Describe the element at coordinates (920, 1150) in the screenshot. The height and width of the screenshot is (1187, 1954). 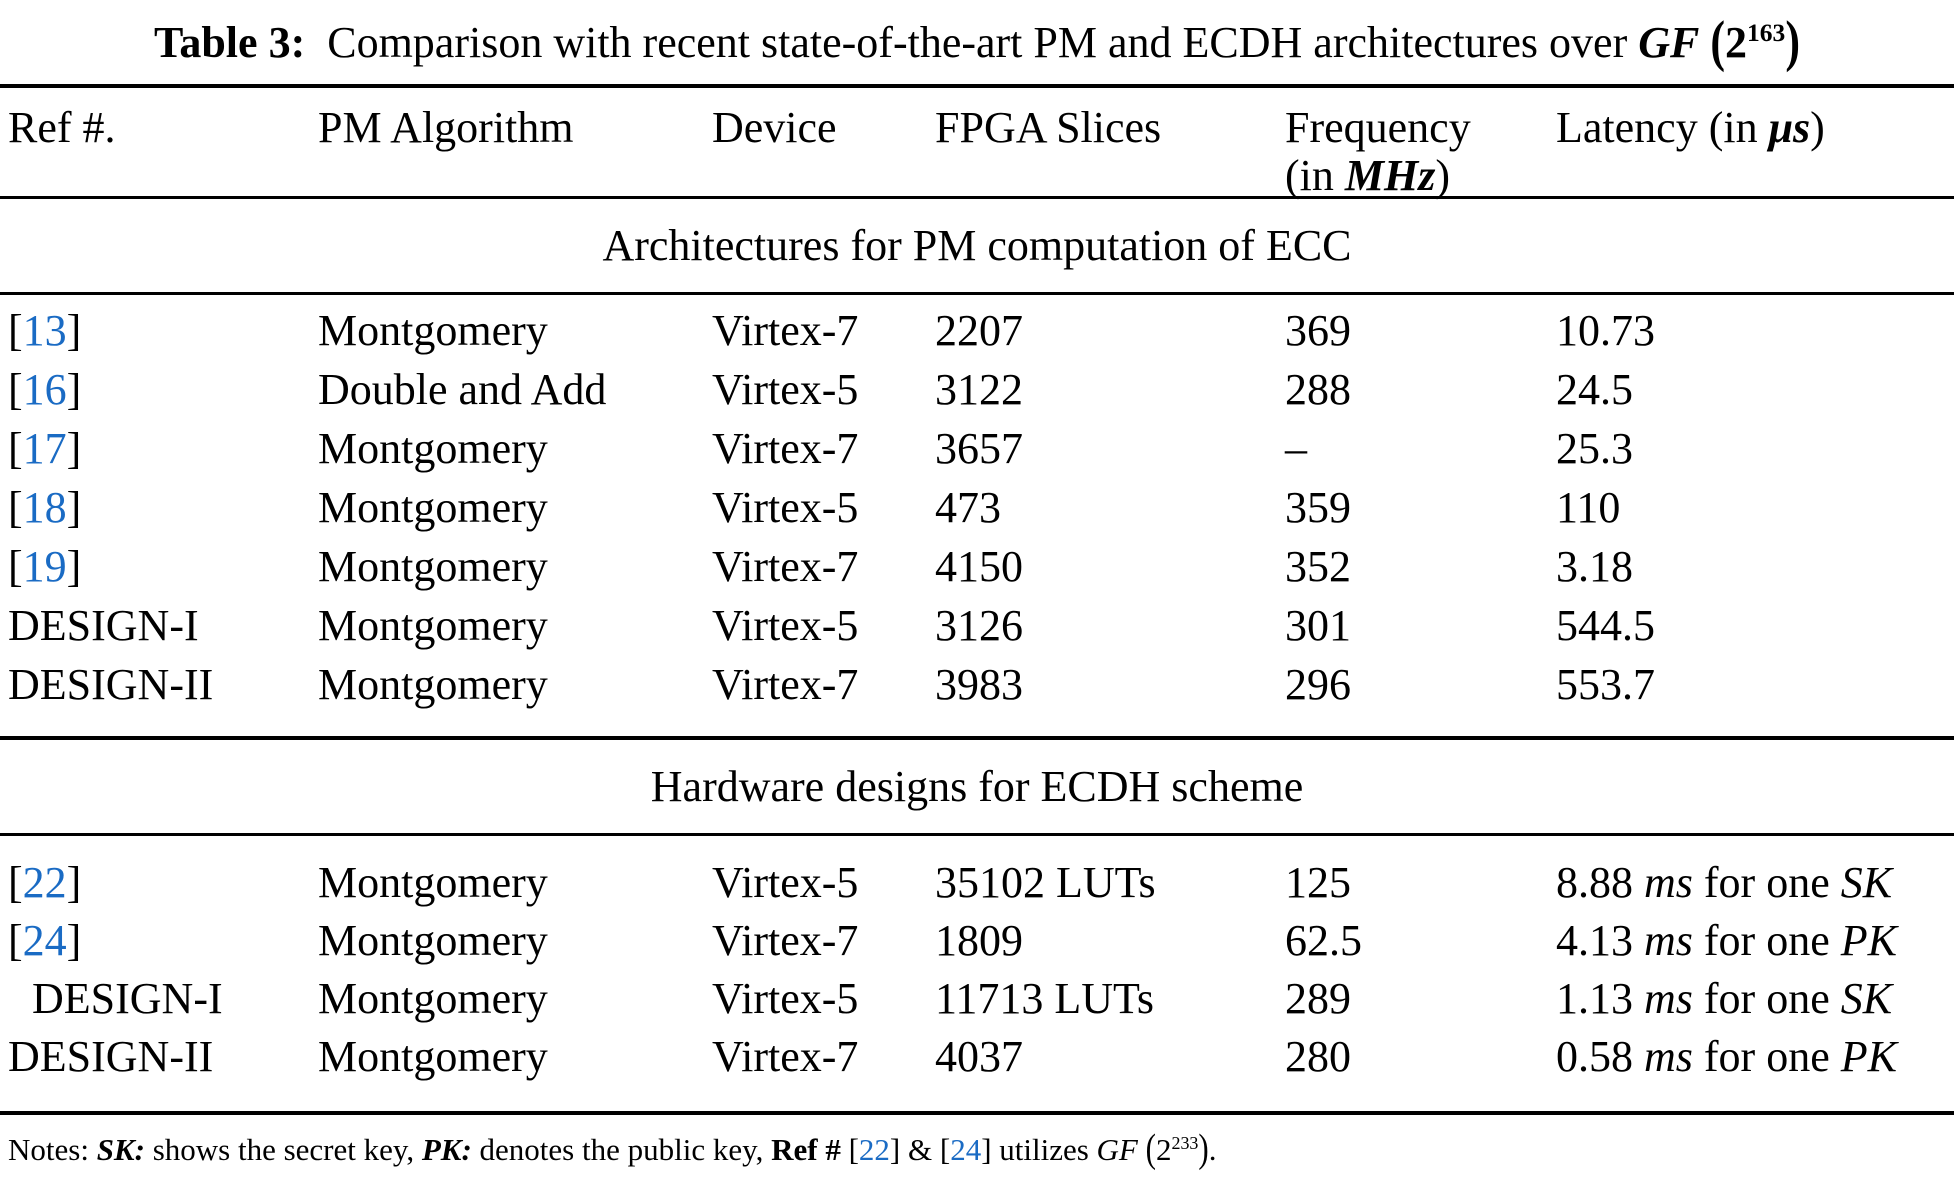
I see `text-segment: ] & [` at that location.